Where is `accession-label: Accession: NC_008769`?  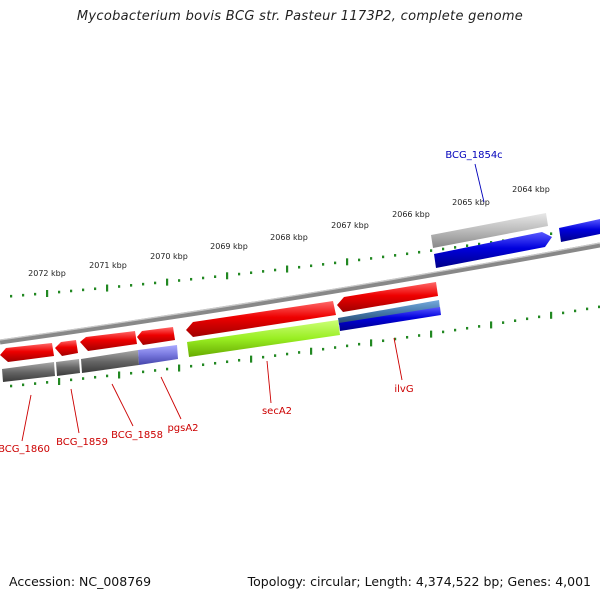
accession-label: Accession: NC_008769 is located at coordinates (80, 581).